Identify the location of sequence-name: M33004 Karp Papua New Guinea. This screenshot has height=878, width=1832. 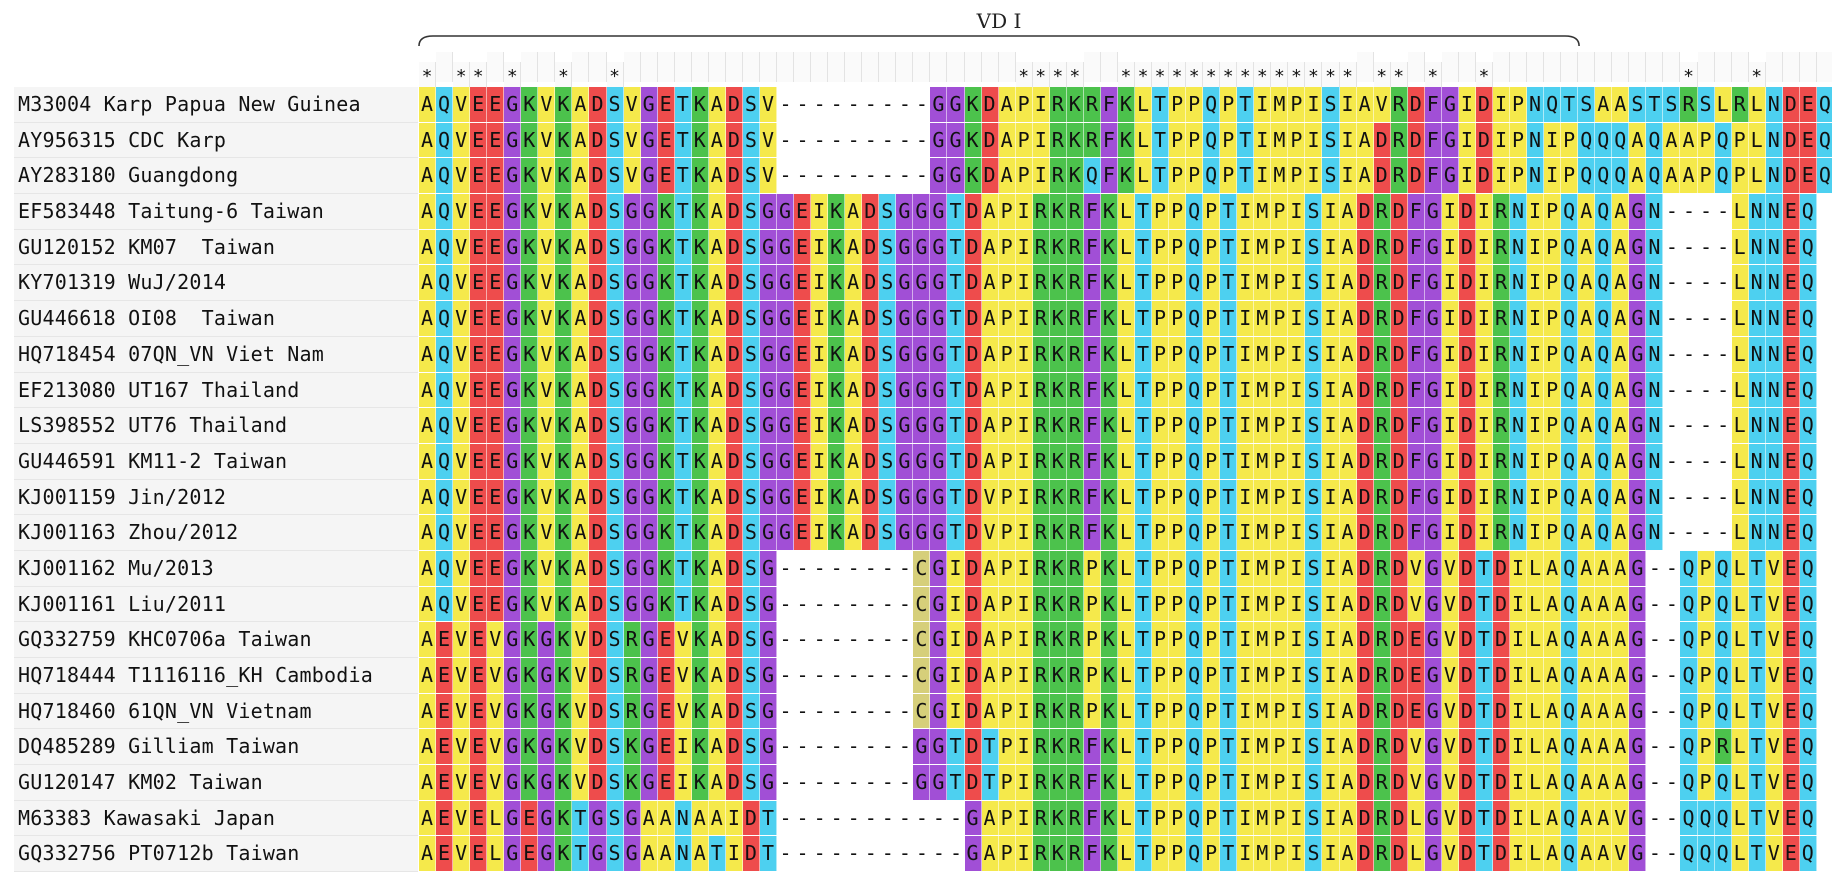
(216, 105).